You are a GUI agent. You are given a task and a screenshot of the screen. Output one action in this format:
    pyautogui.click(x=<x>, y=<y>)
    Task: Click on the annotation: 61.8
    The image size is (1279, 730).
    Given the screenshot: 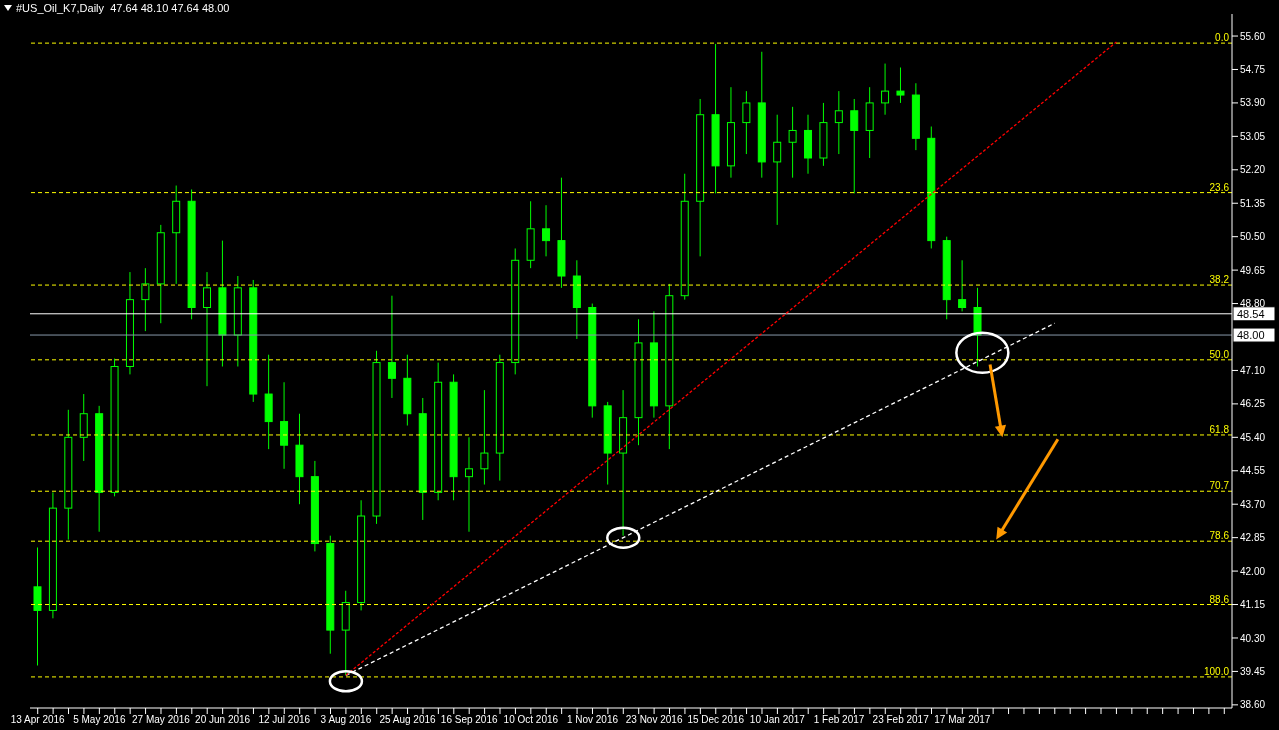 What is the action you would take?
    pyautogui.click(x=1219, y=429)
    